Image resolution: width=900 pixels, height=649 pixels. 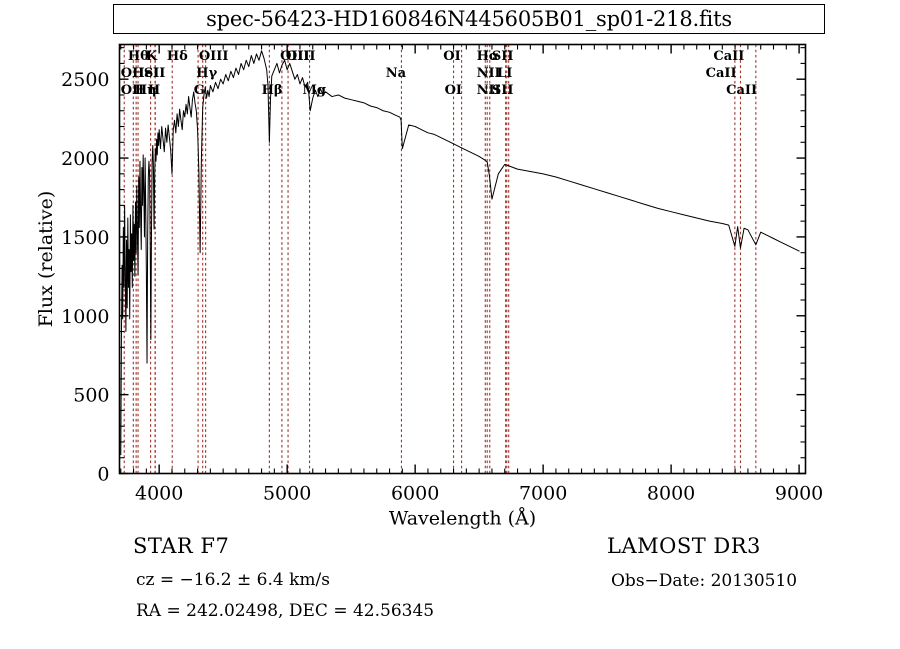 What do you see at coordinates (671, 494) in the screenshot?
I see `x-tick-label: 8000` at bounding box center [671, 494].